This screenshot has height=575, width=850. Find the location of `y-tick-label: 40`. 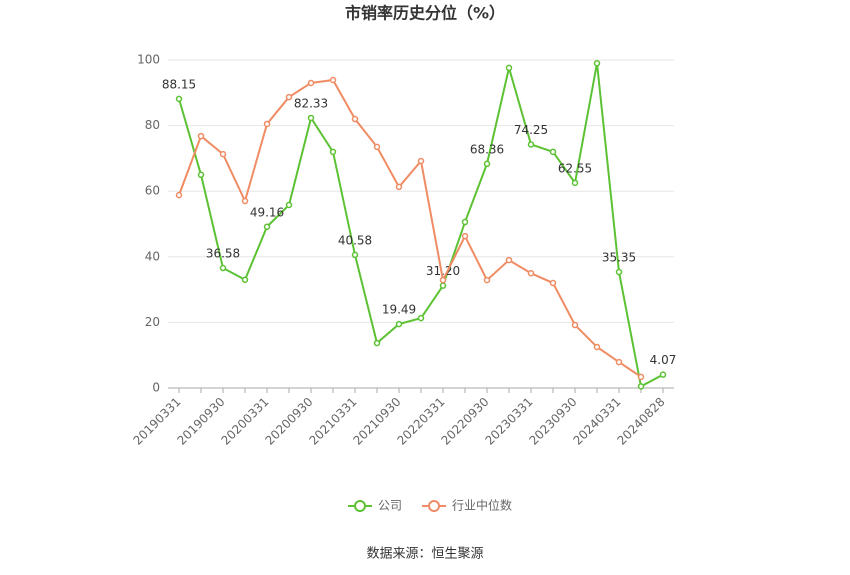

y-tick-label: 40 is located at coordinates (152, 256).